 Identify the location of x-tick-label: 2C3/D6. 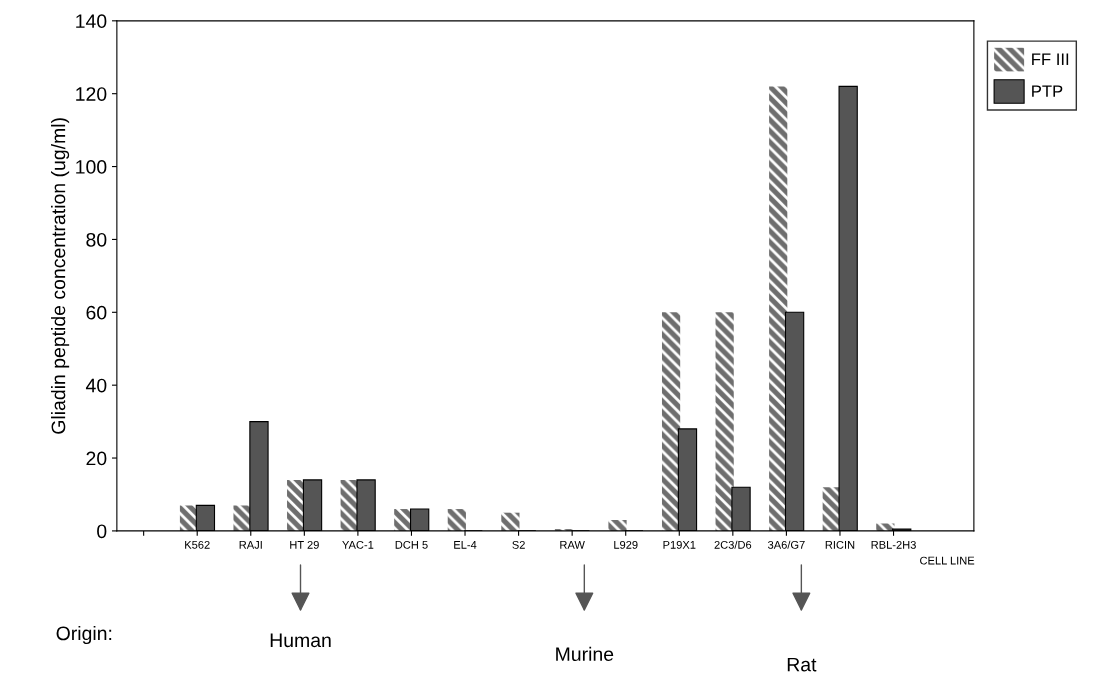
(733, 544).